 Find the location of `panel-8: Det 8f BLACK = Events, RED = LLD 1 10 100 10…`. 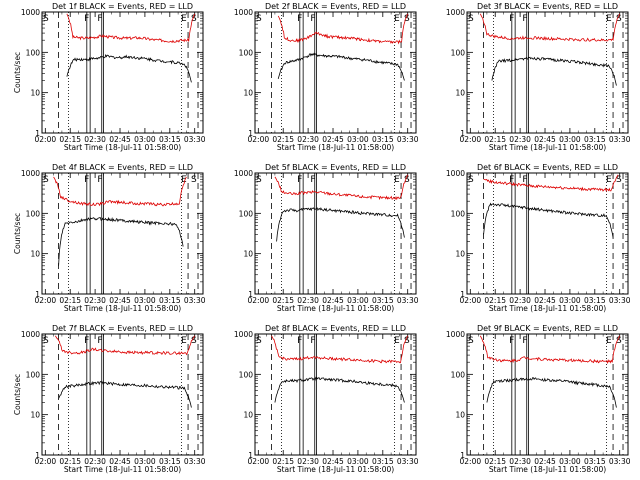

panel-8: Det 8f BLACK = Events, RED = LLD 1 10 100 10… is located at coordinates (326, 399).